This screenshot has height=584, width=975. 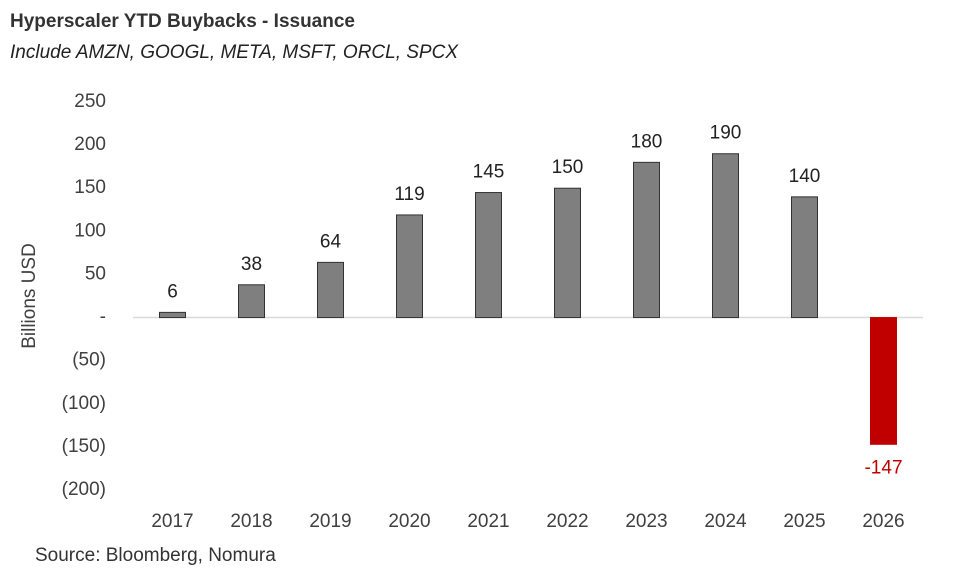 What do you see at coordinates (804, 521) in the screenshot?
I see `x-tick-label: 2025` at bounding box center [804, 521].